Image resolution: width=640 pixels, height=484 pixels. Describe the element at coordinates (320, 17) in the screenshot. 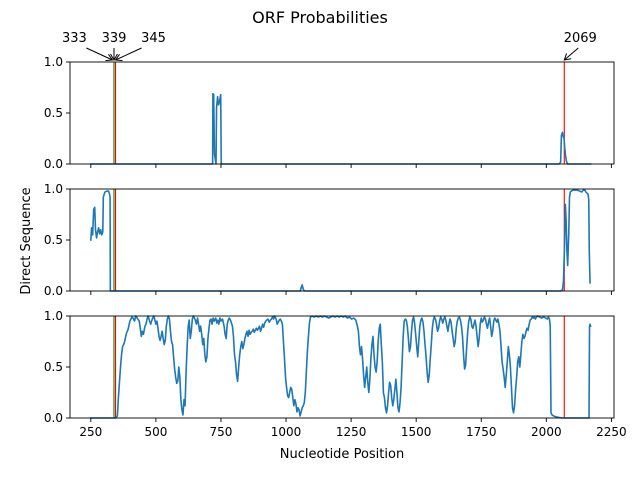

I see `chart-title: ORF Probabilities` at that location.